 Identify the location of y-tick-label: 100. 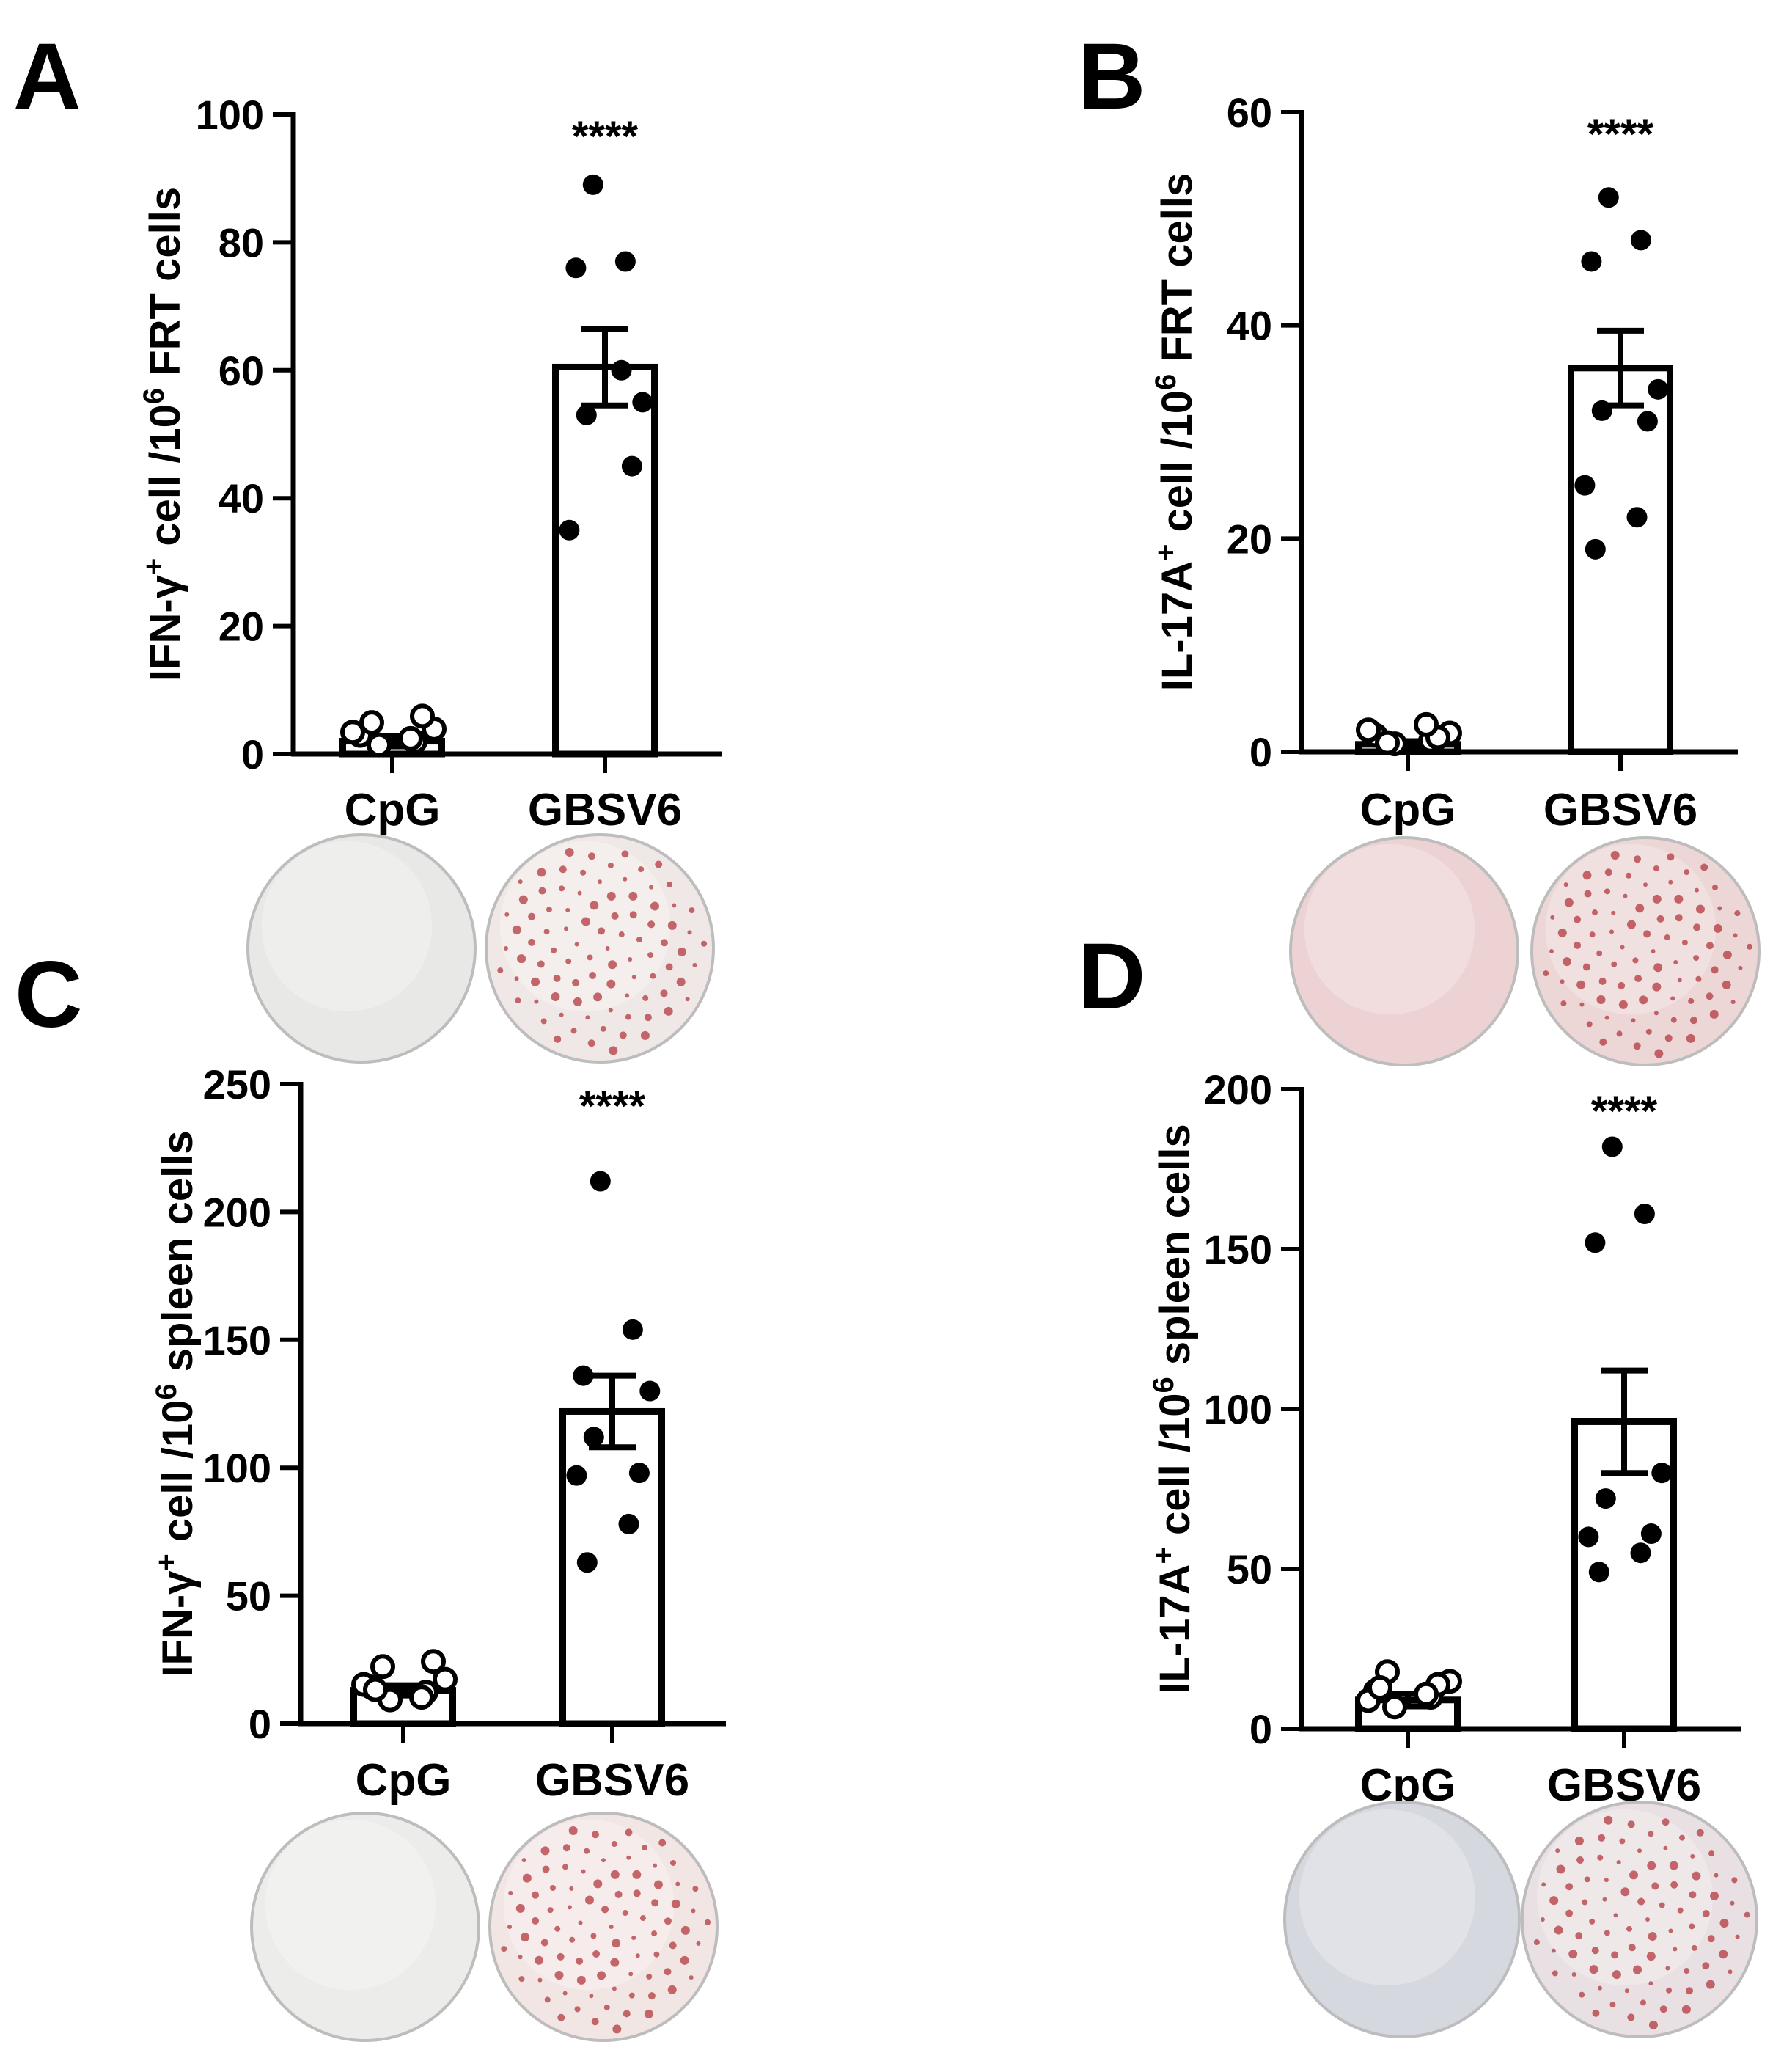
(230, 115).